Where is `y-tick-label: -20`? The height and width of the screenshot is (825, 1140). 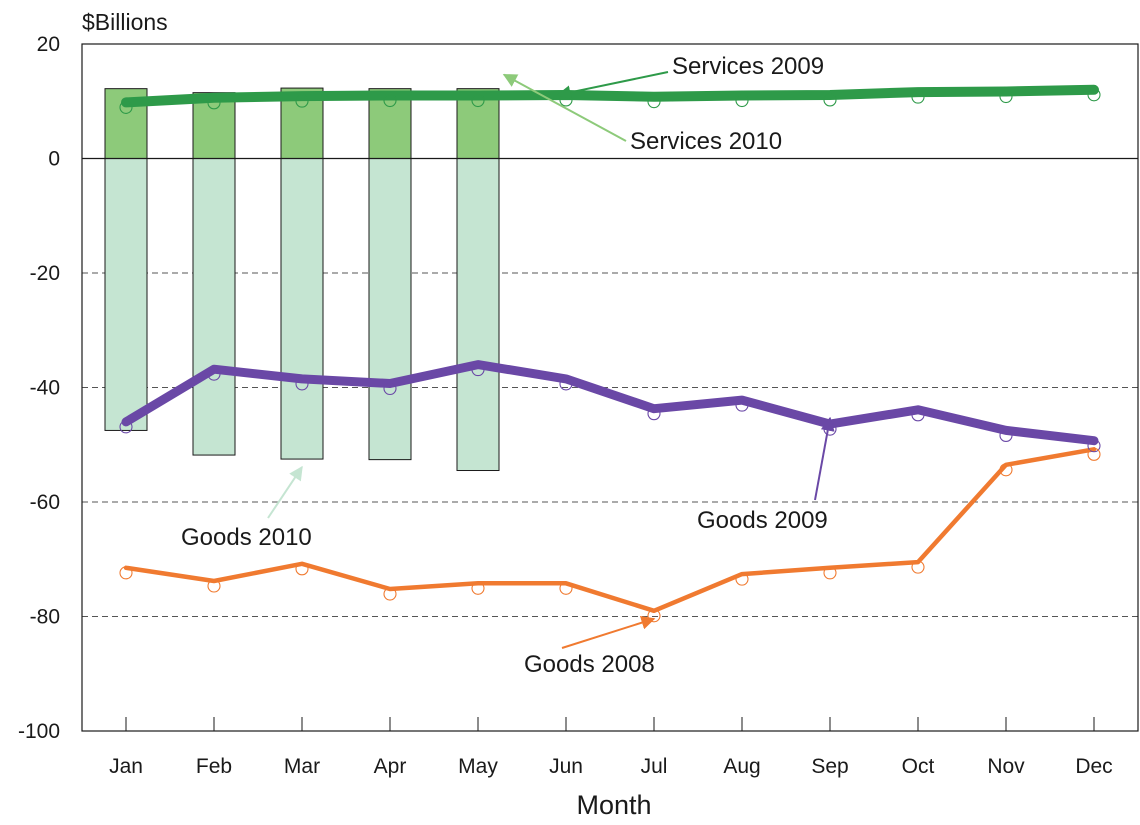
y-tick-label: -20 is located at coordinates (45, 273).